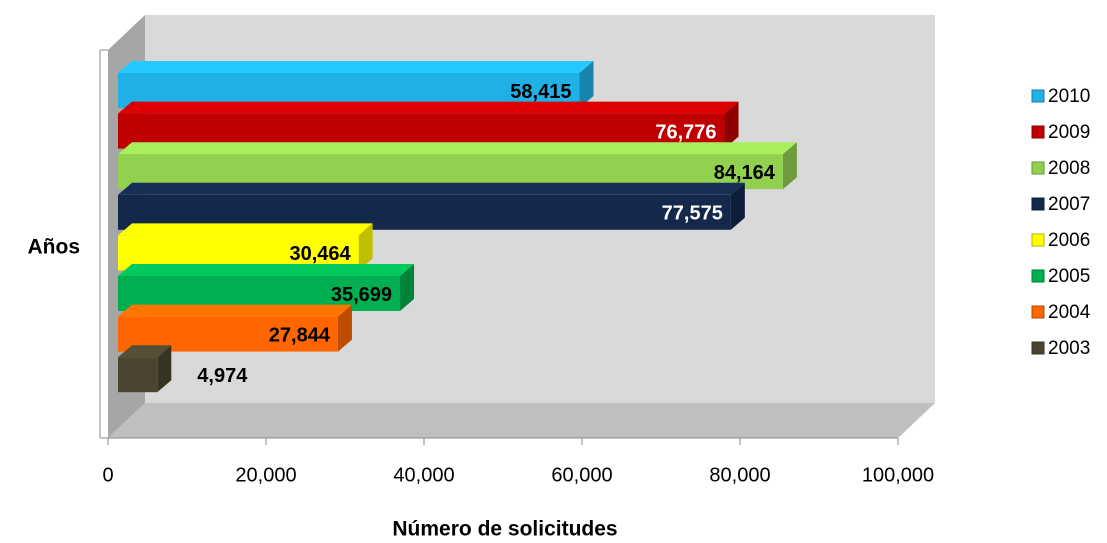 Image resolution: width=1107 pixels, height=543 pixels. Describe the element at coordinates (1069, 312) in the screenshot. I see `legend-label: 2004` at that location.